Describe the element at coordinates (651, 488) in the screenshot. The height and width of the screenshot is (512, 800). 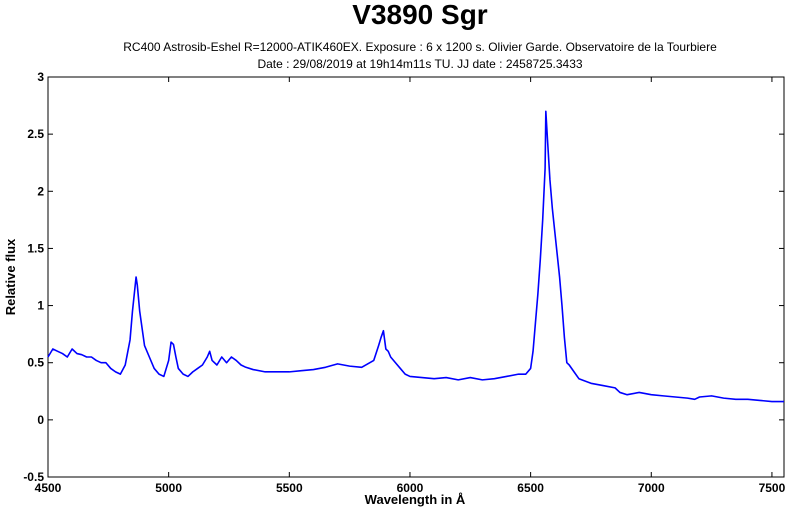
I see `x-tick-label: 7000` at that location.